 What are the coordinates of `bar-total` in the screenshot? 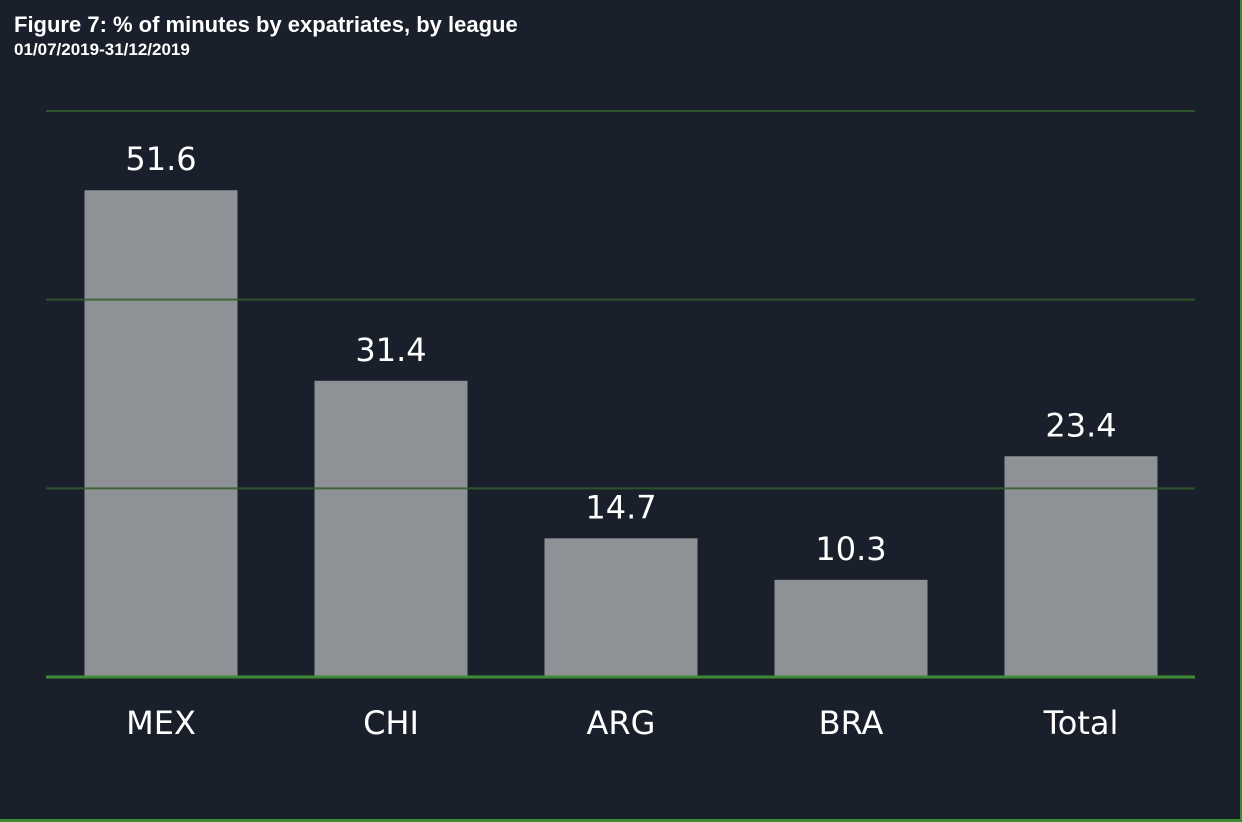 It's located at (1081, 566).